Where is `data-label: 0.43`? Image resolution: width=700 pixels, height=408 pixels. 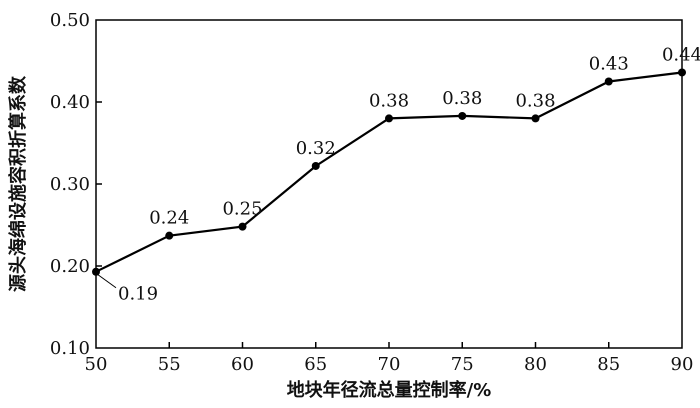 data-label: 0.43 is located at coordinates (609, 64).